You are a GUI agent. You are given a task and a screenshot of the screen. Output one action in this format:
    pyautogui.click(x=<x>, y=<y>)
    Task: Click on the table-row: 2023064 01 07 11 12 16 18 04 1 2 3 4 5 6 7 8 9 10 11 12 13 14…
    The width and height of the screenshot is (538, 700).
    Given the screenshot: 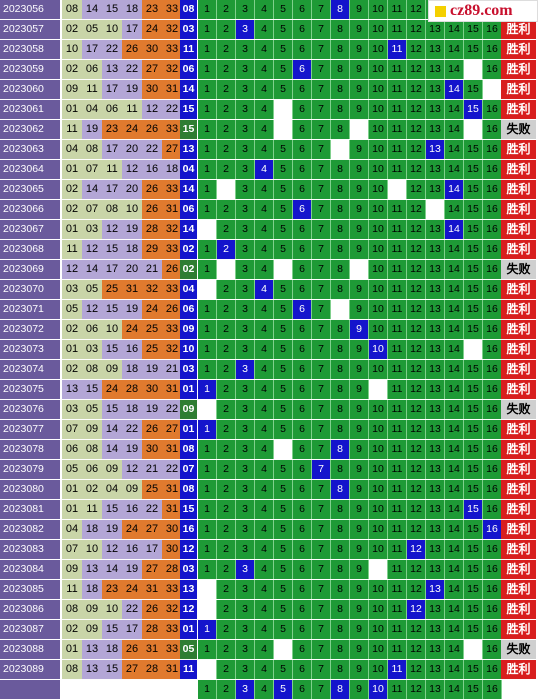 What is the action you would take?
    pyautogui.click(x=269, y=170)
    